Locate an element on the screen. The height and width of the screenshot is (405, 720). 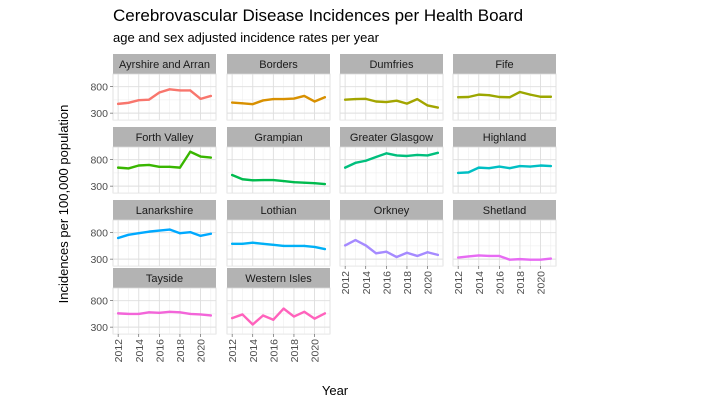
facet-strip-label: Shetland is located at coordinates (504, 211).